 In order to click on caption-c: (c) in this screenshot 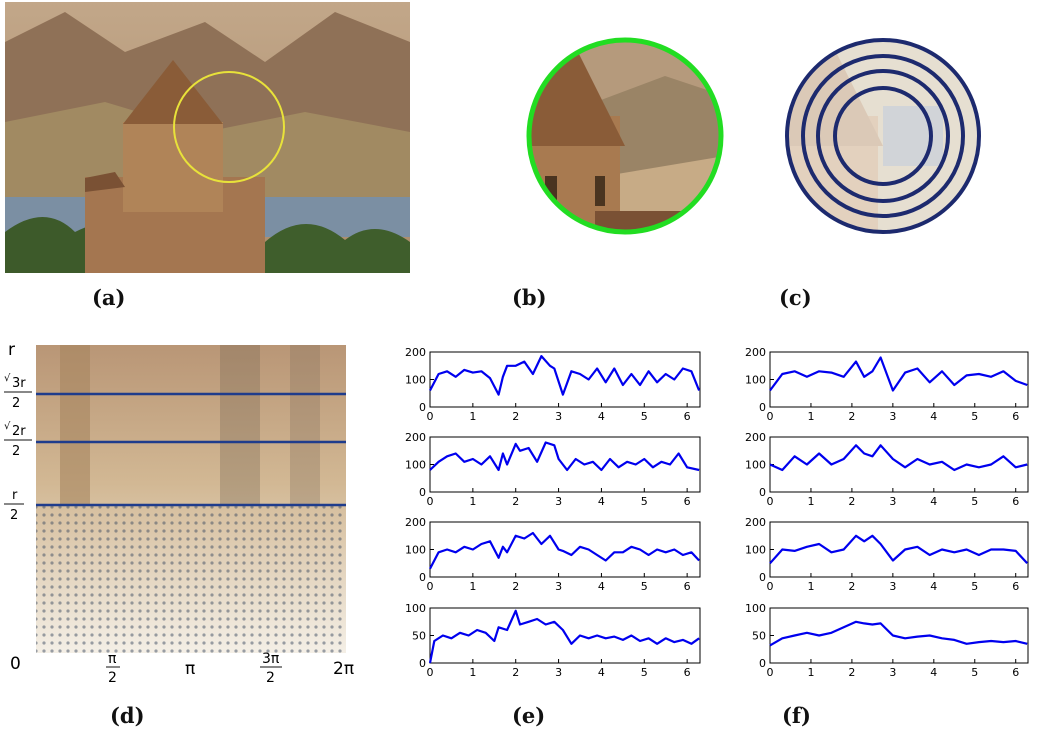, I will do `click(795, 297)`.